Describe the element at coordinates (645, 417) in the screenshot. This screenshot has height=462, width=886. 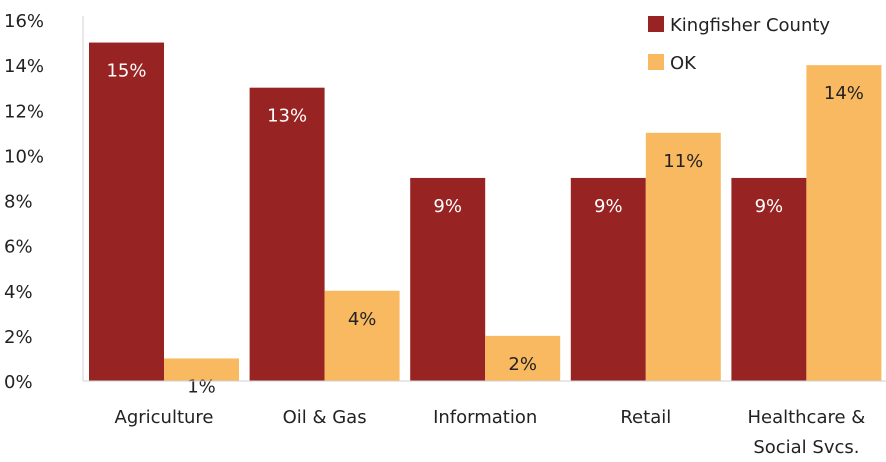
I see `x-tick-label: Retail` at that location.